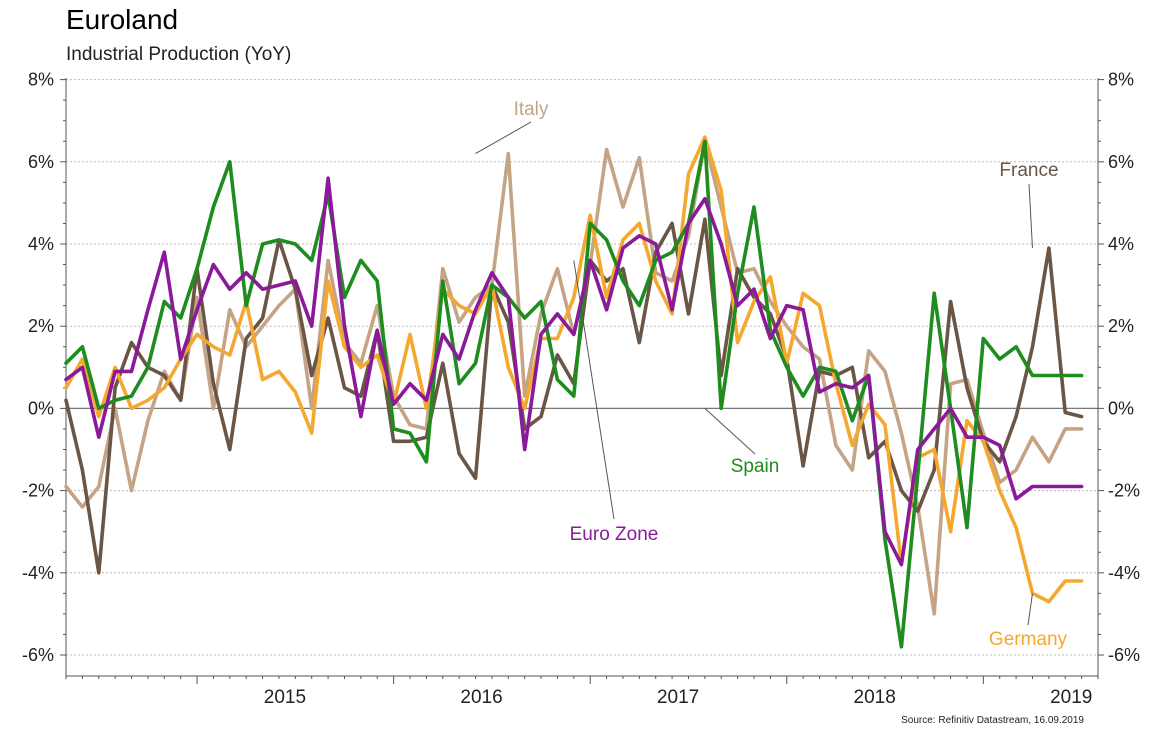  What do you see at coordinates (179, 54) in the screenshot?
I see `chart-subtitle: Industrial Production (YoY)` at bounding box center [179, 54].